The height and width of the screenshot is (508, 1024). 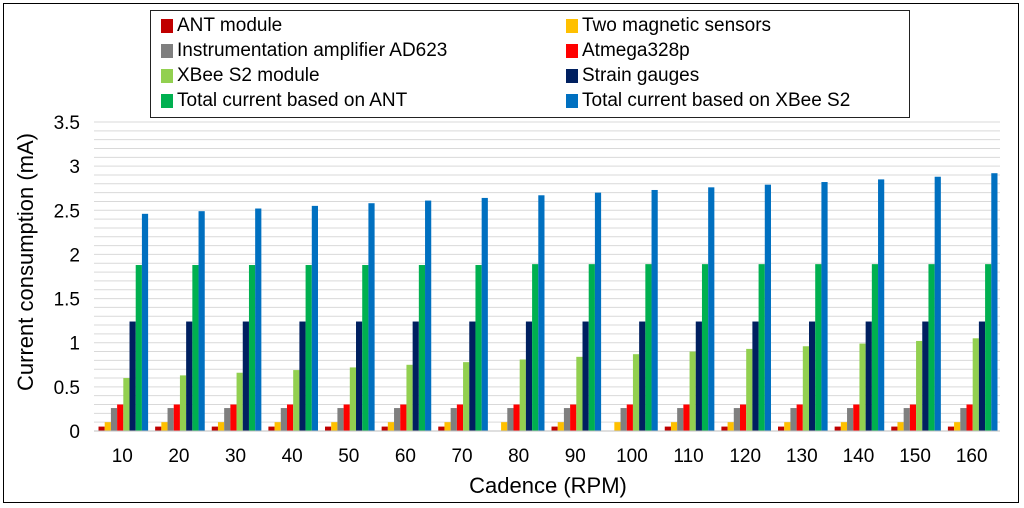 I want to click on y-tick-label: 2.5, so click(x=67, y=211).